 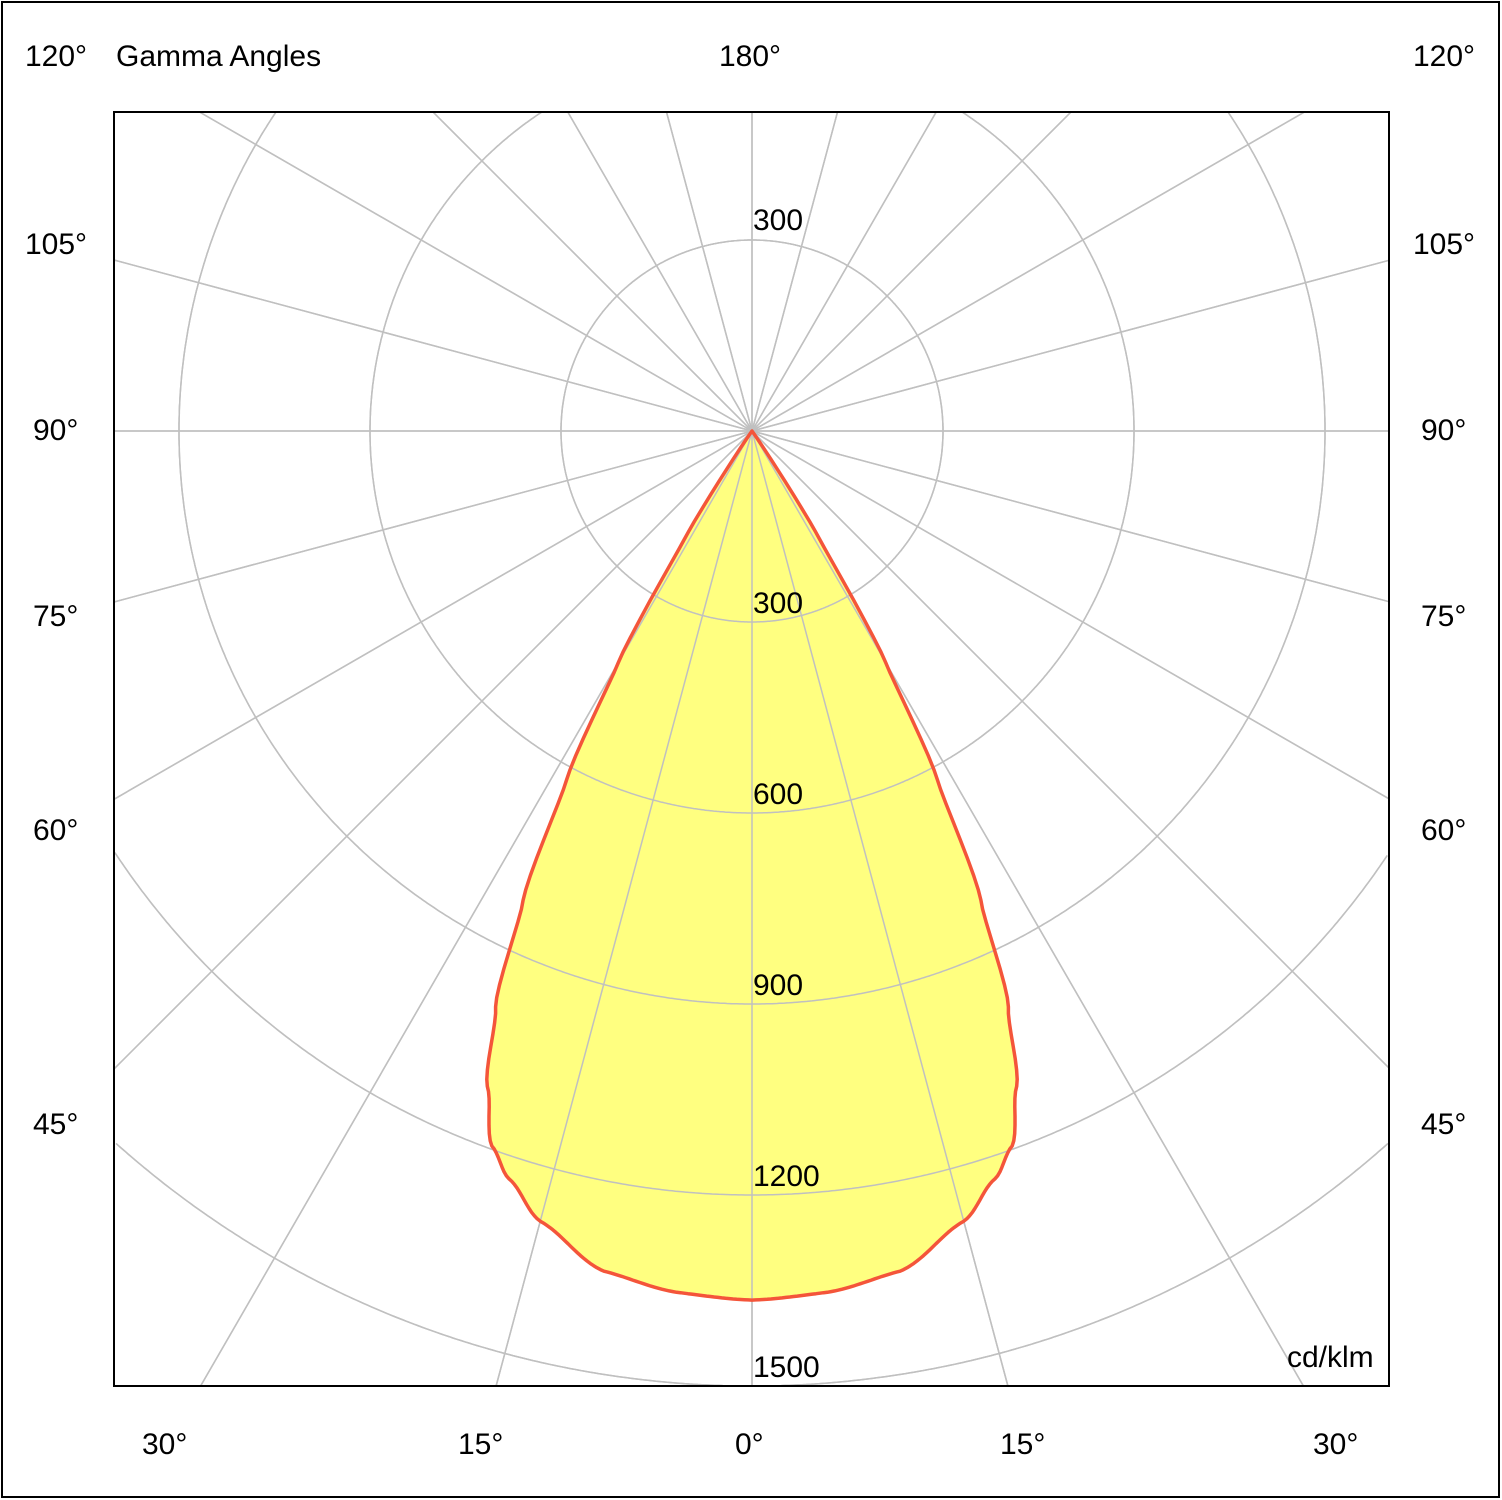 What do you see at coordinates (219, 56) in the screenshot?
I see `chart-title: Gamma Angles` at bounding box center [219, 56].